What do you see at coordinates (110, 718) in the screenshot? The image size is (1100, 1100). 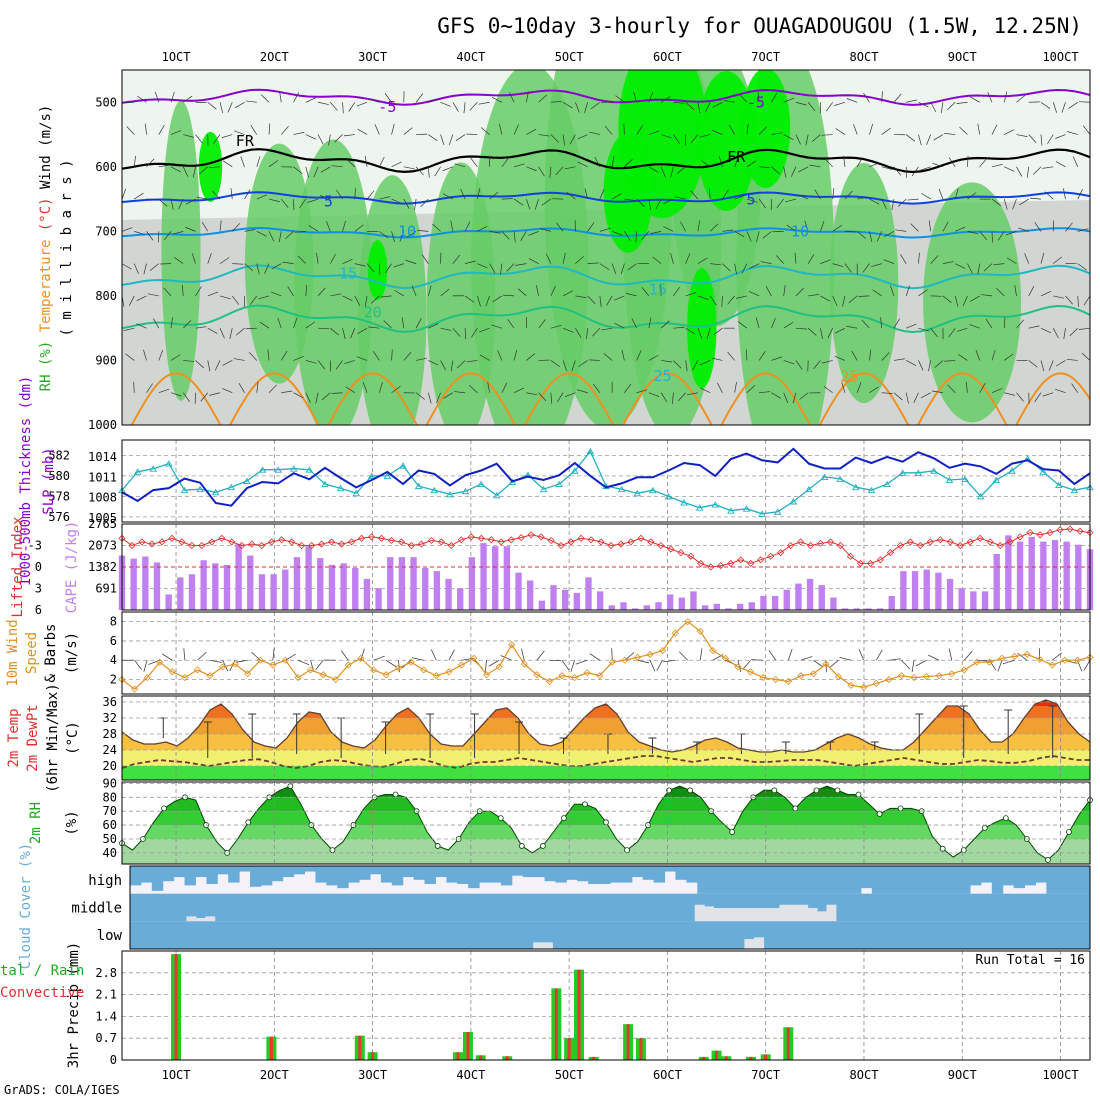 I see `temp-tick-label: 32` at bounding box center [110, 718].